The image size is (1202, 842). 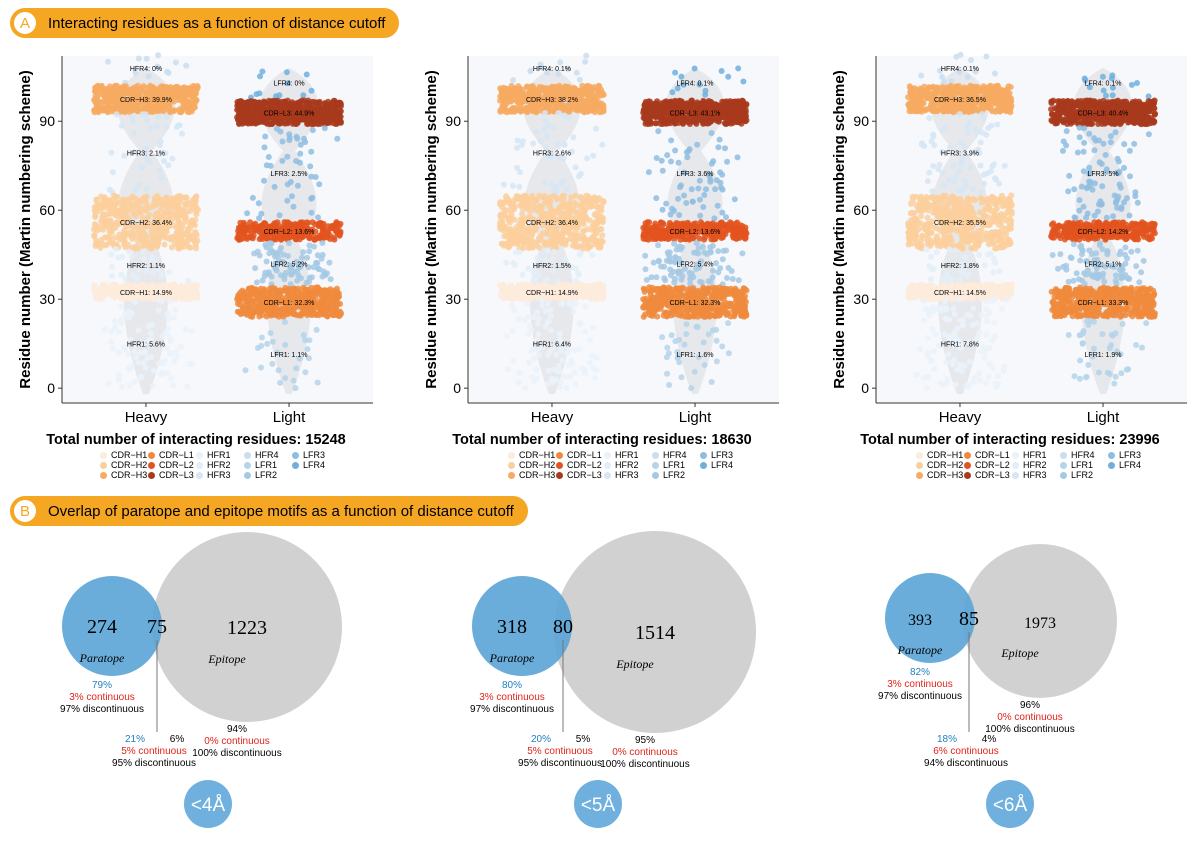 I want to click on points-lfr3, so click(x=292, y=173).